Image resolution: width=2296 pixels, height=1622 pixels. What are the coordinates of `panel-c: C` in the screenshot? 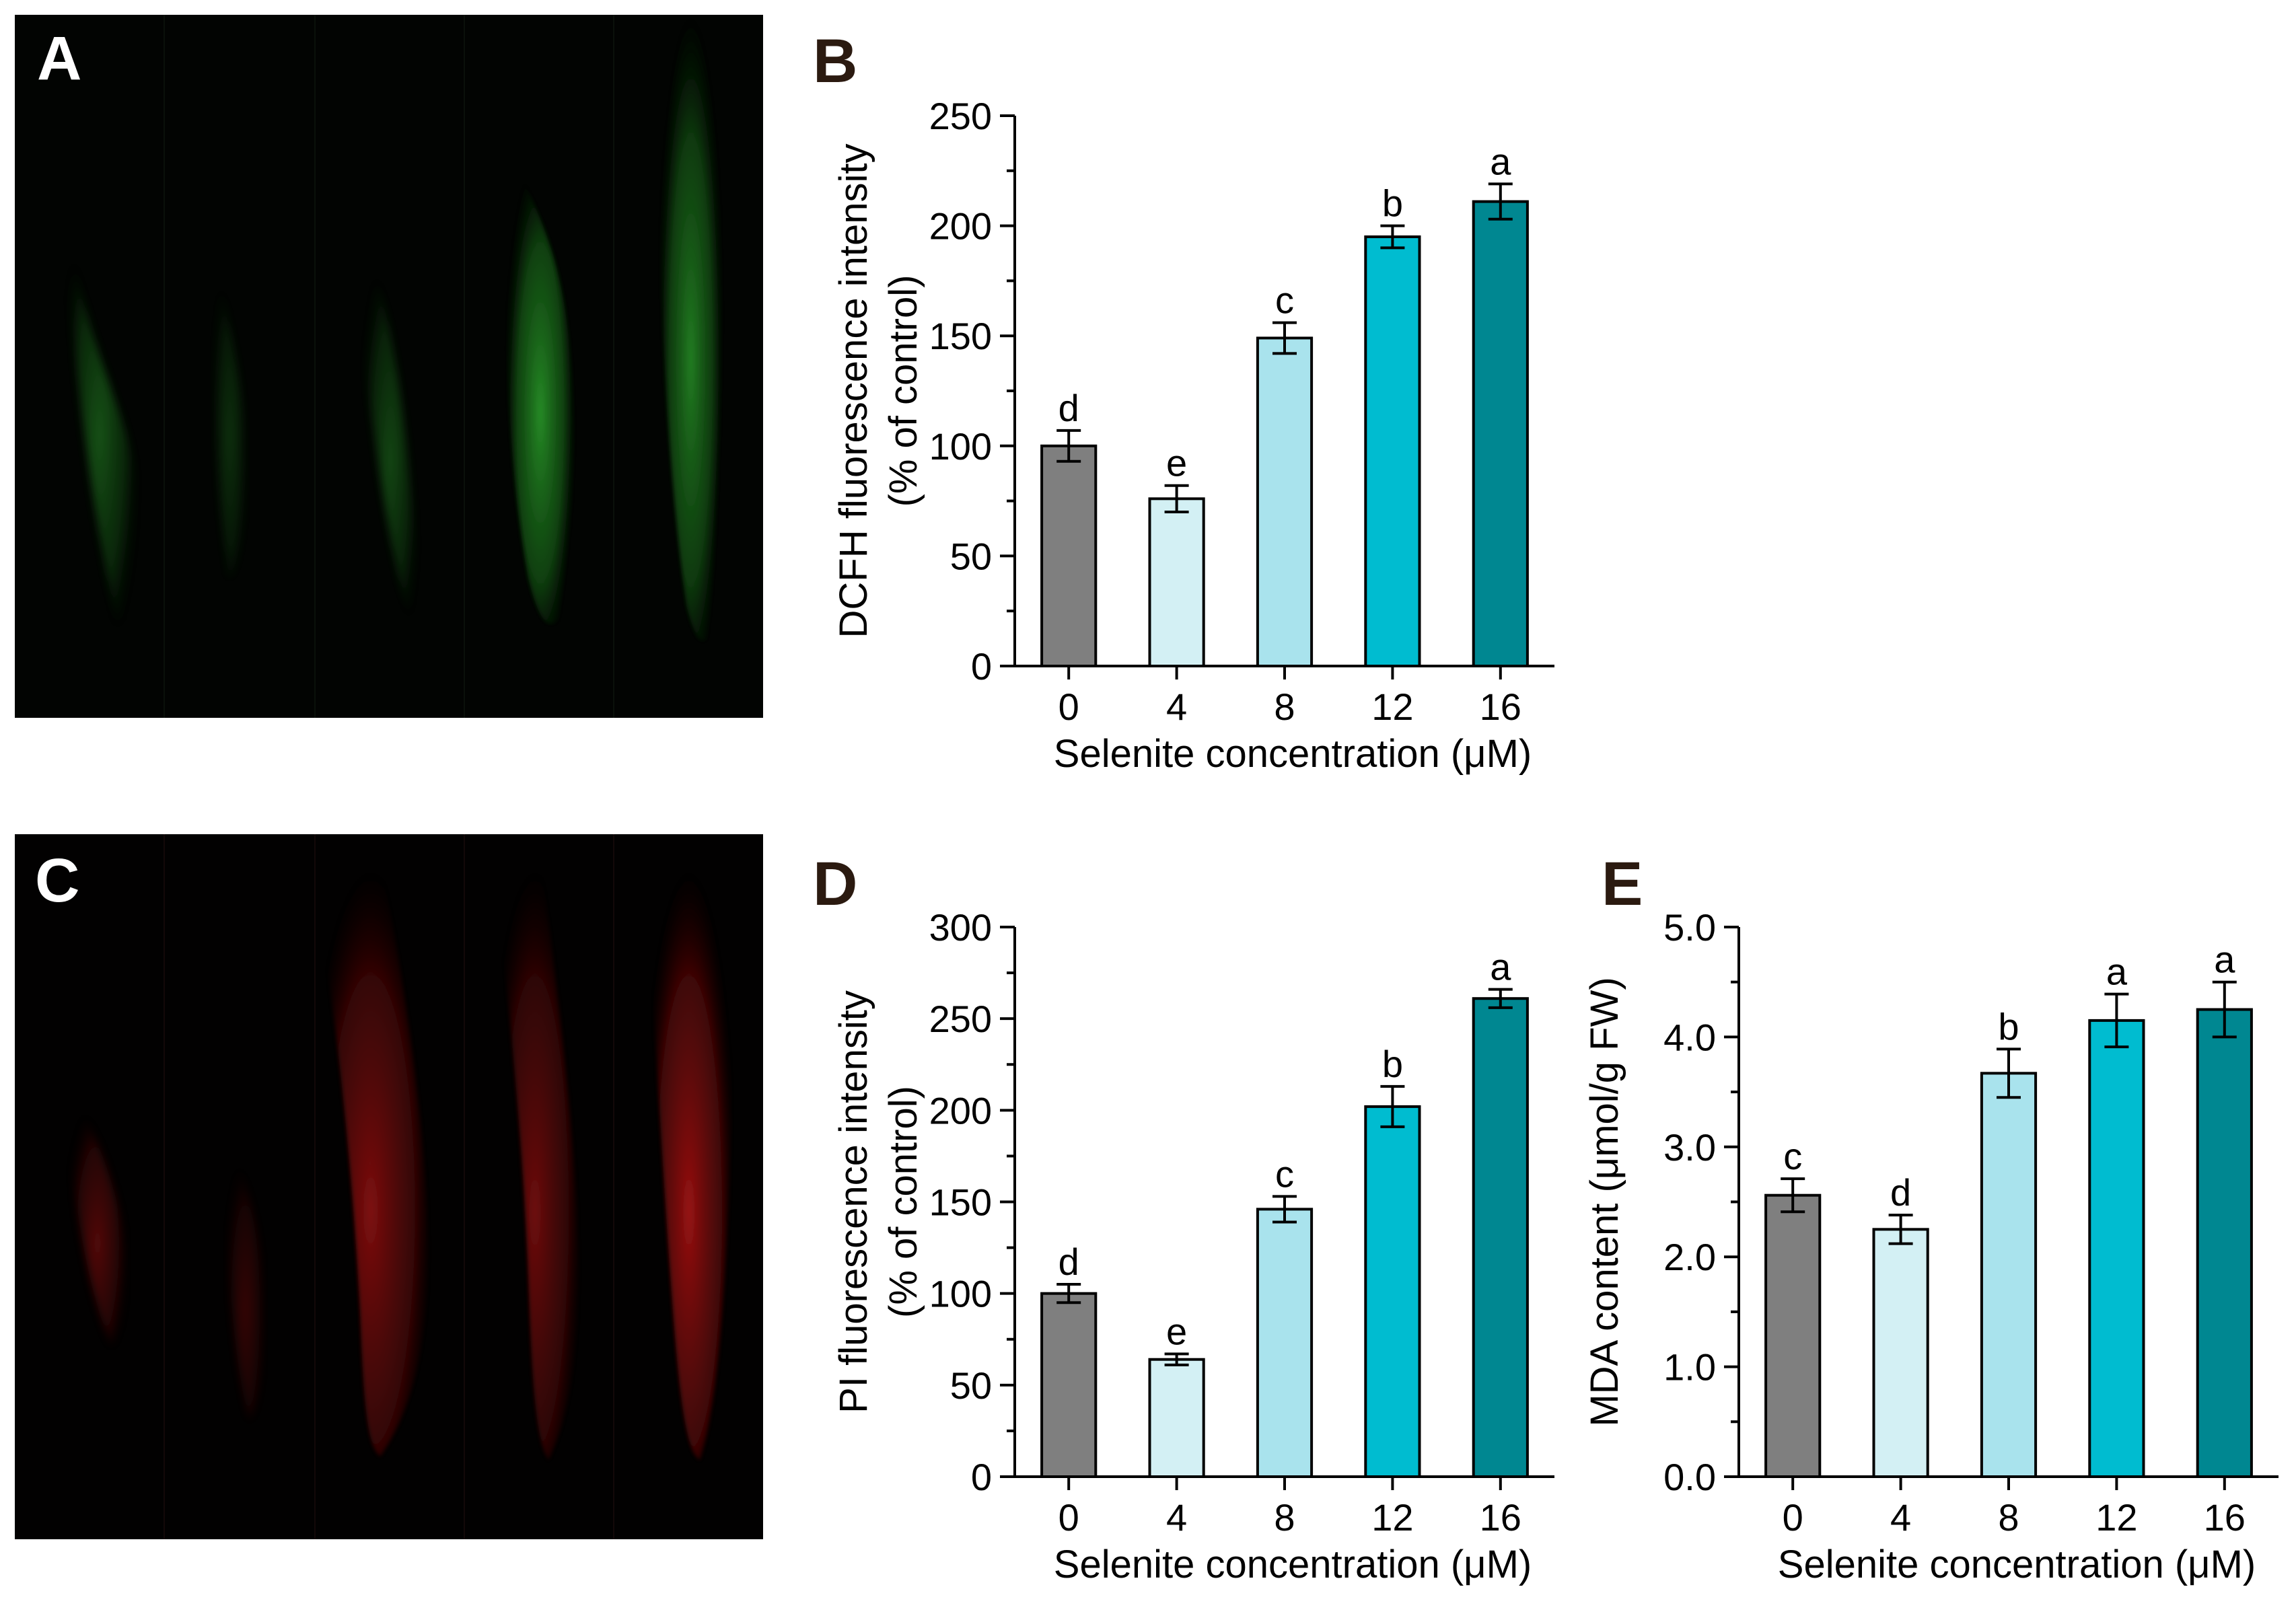 It's located at (389, 1186).